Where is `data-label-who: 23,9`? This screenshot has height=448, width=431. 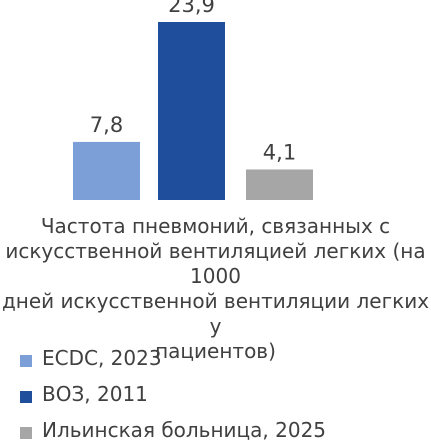
data-label-who: 23,9 is located at coordinates (191, 8).